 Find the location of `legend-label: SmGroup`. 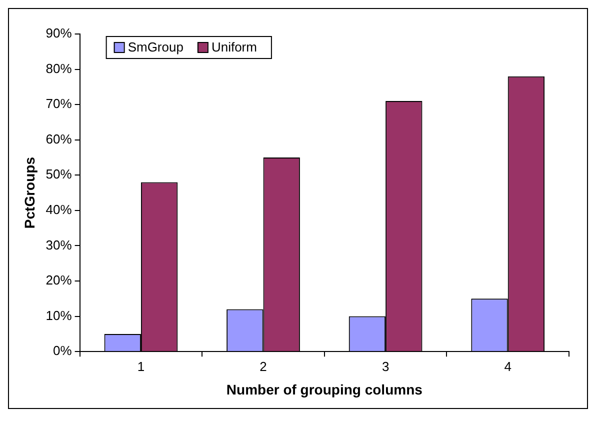

legend-label: SmGroup is located at coordinates (156, 47).